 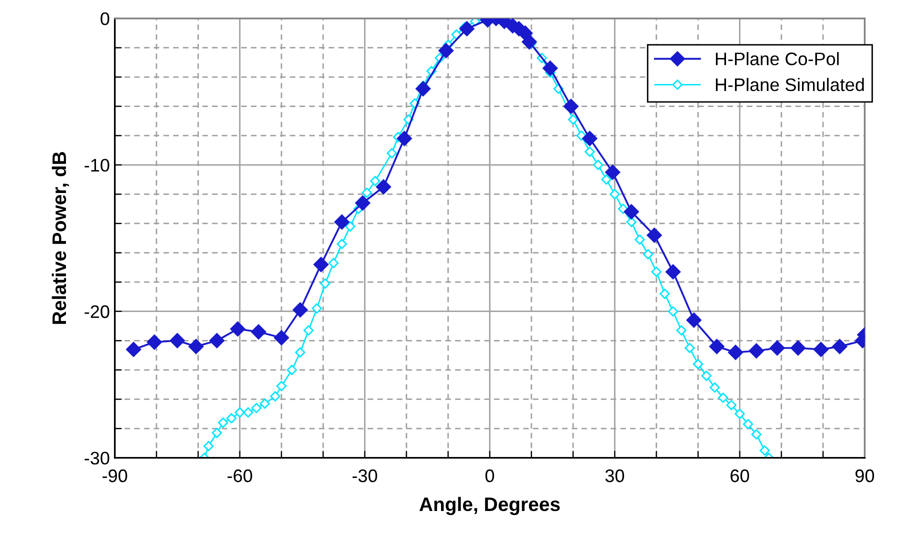 I want to click on x-axis-title: Angle, Degrees, so click(x=489, y=506).